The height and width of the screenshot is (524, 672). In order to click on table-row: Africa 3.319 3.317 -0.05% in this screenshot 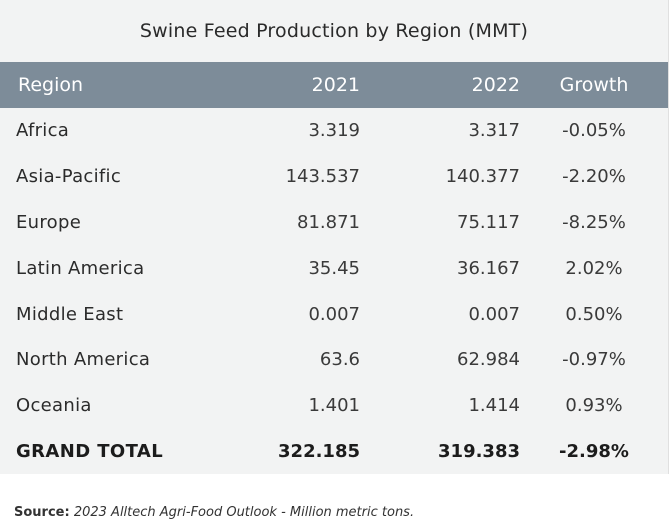, I will do `click(334, 131)`.